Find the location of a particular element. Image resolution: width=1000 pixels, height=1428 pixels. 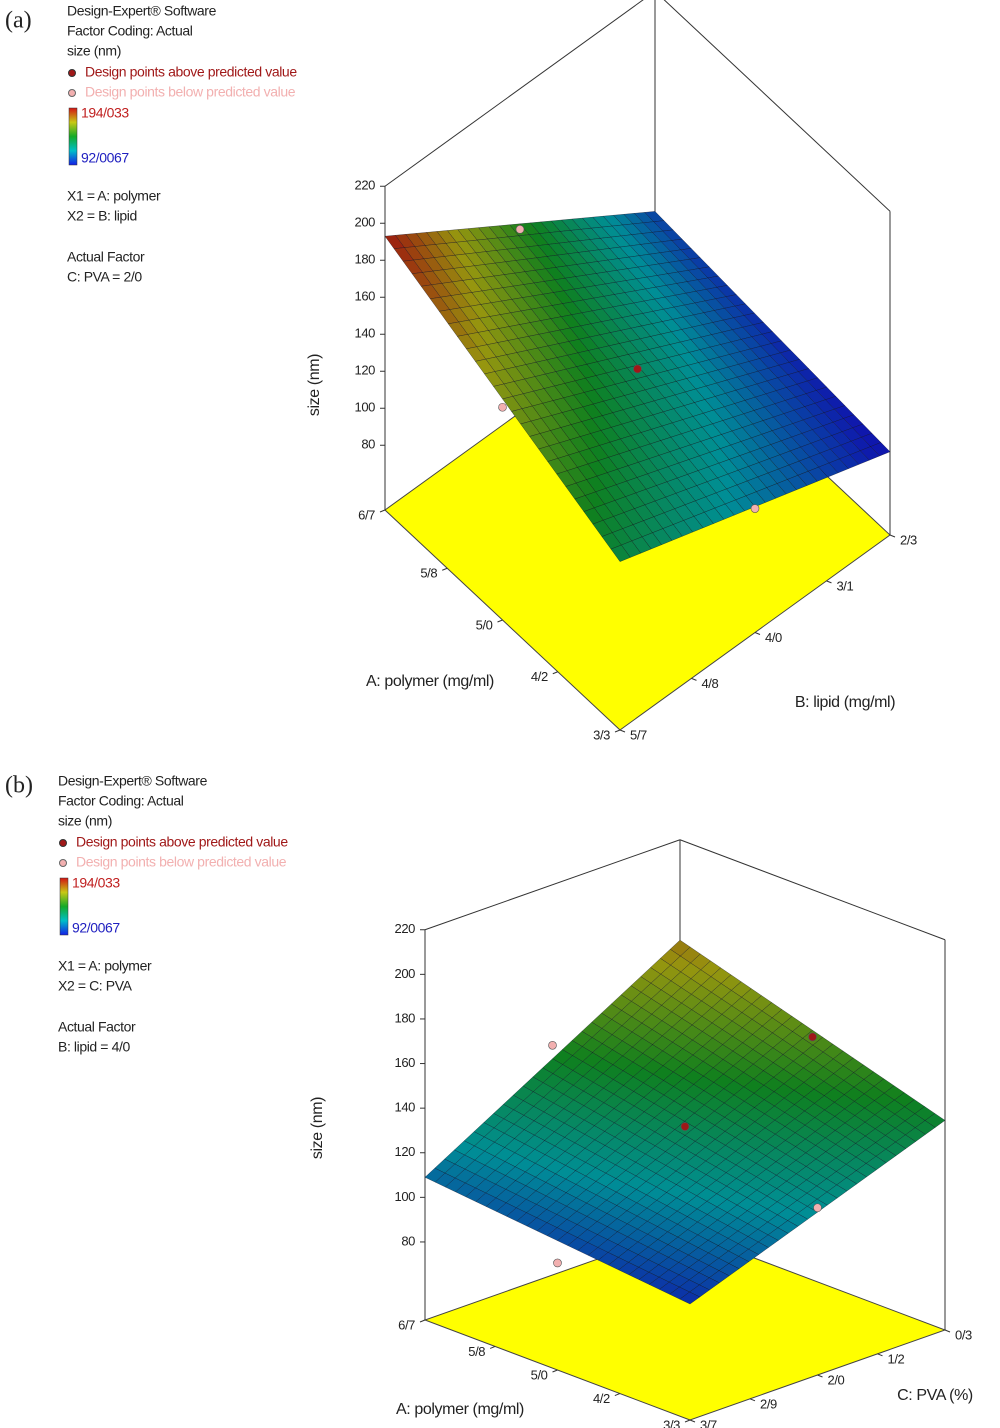

y-tick-label: 3/1 is located at coordinates (844, 585).